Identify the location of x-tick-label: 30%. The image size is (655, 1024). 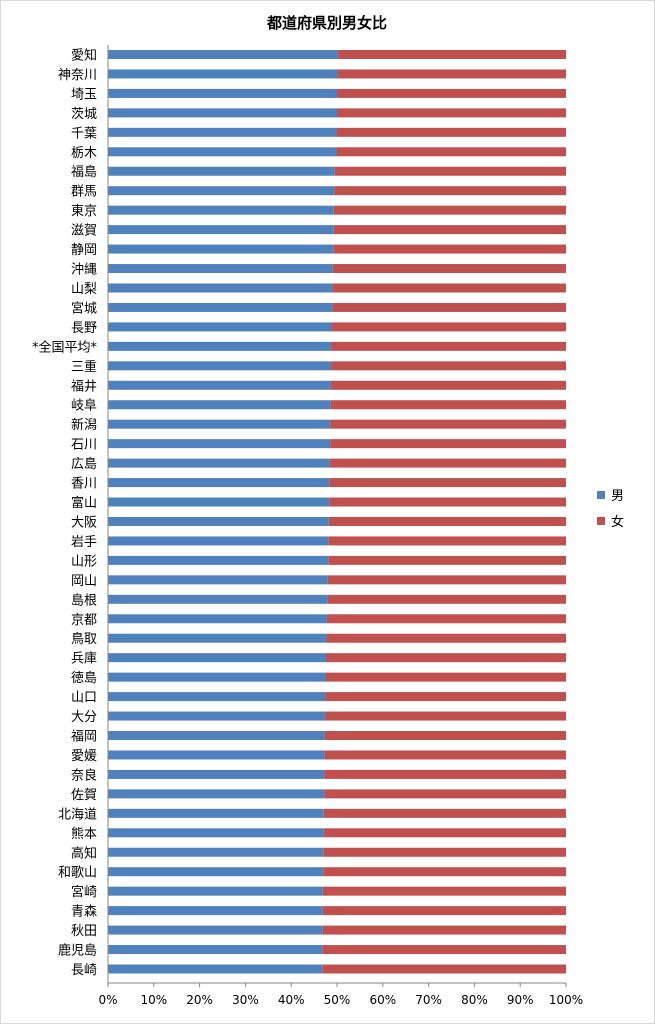
(245, 1000).